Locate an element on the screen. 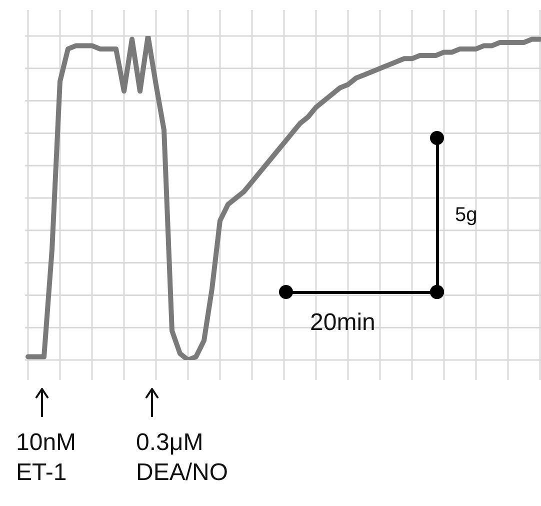 This screenshot has width=541, height=506. text: 10nM ET-1 is located at coordinates (47, 458).